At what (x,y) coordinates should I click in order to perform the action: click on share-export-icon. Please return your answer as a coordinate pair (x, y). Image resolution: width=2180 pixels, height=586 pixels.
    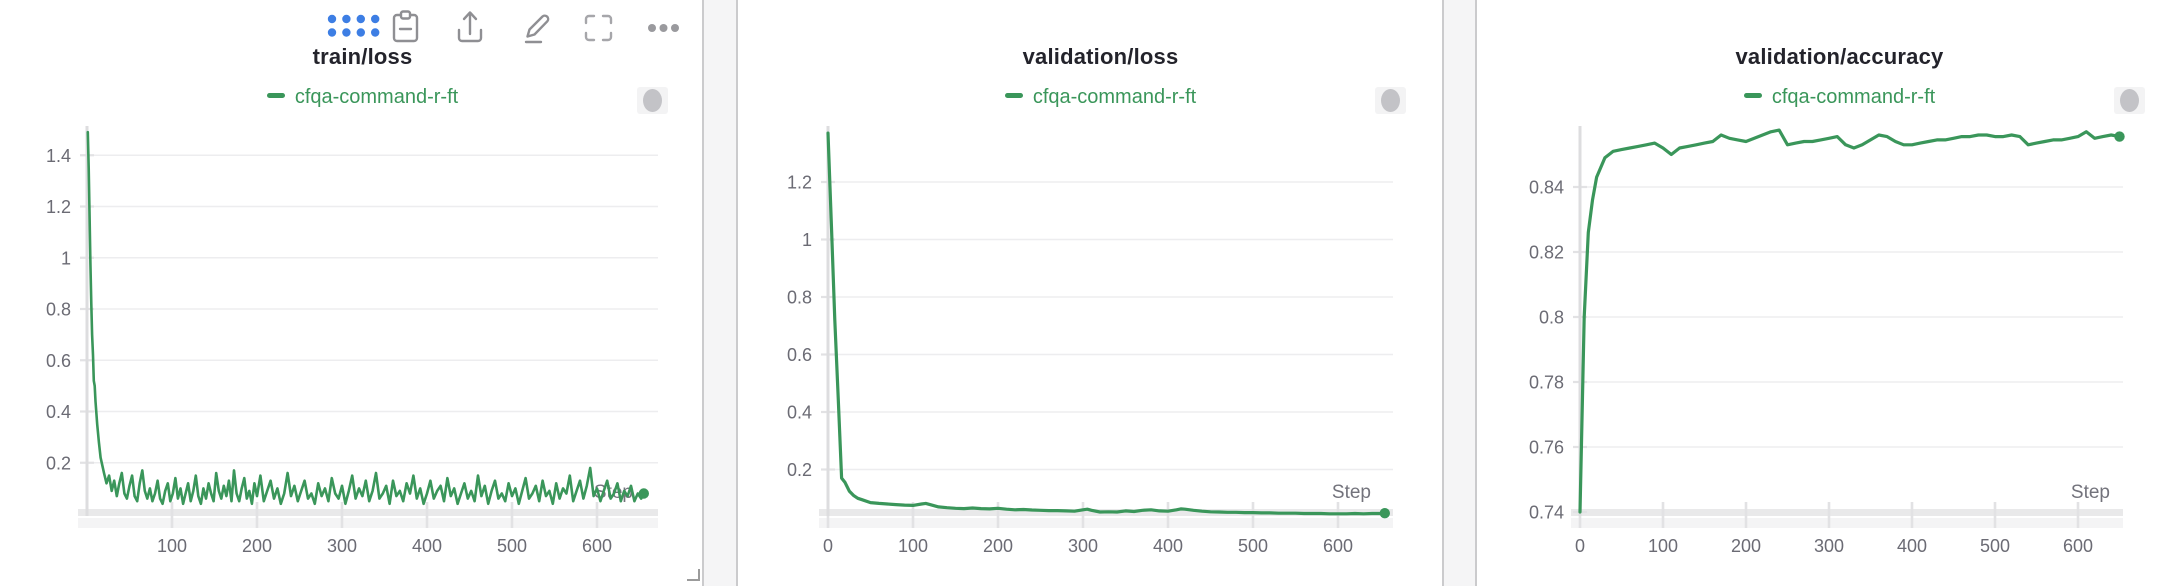
    Looking at the image, I should click on (470, 27).